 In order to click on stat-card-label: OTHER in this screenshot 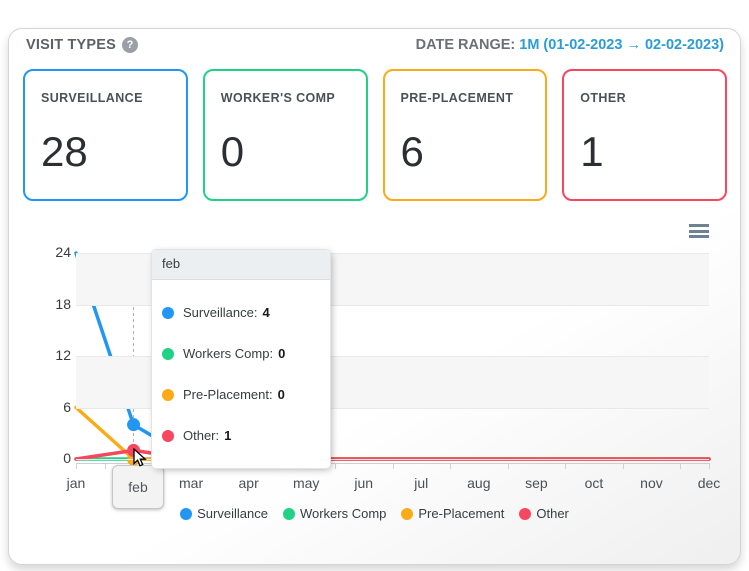, I will do `click(603, 98)`.